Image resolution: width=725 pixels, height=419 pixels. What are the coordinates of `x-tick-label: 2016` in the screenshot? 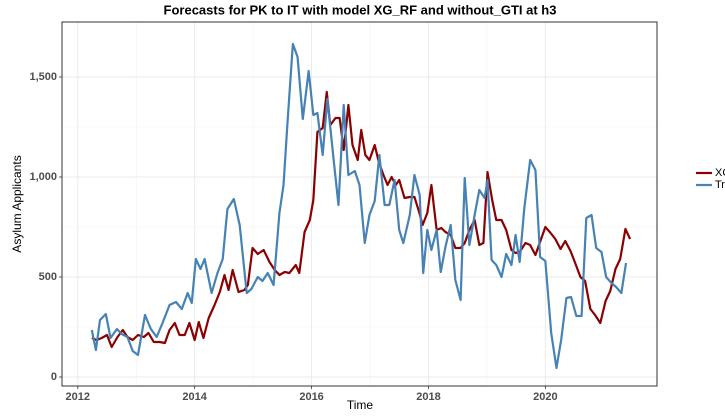 It's located at (311, 397).